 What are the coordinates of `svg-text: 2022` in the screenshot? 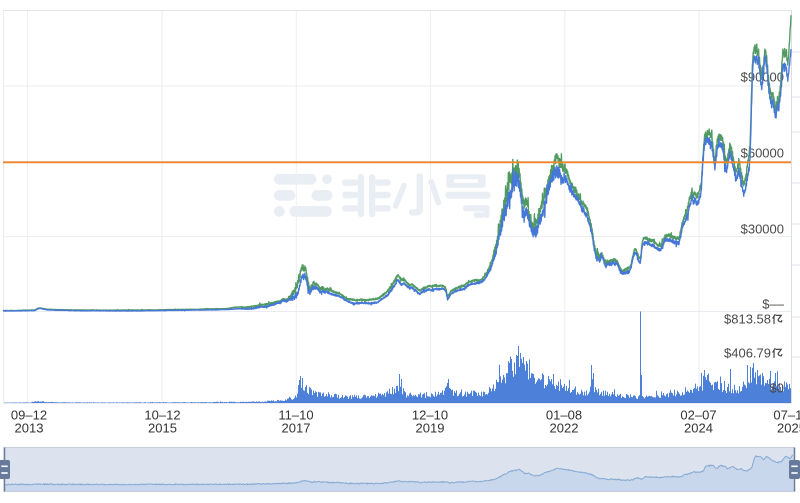 It's located at (564, 428).